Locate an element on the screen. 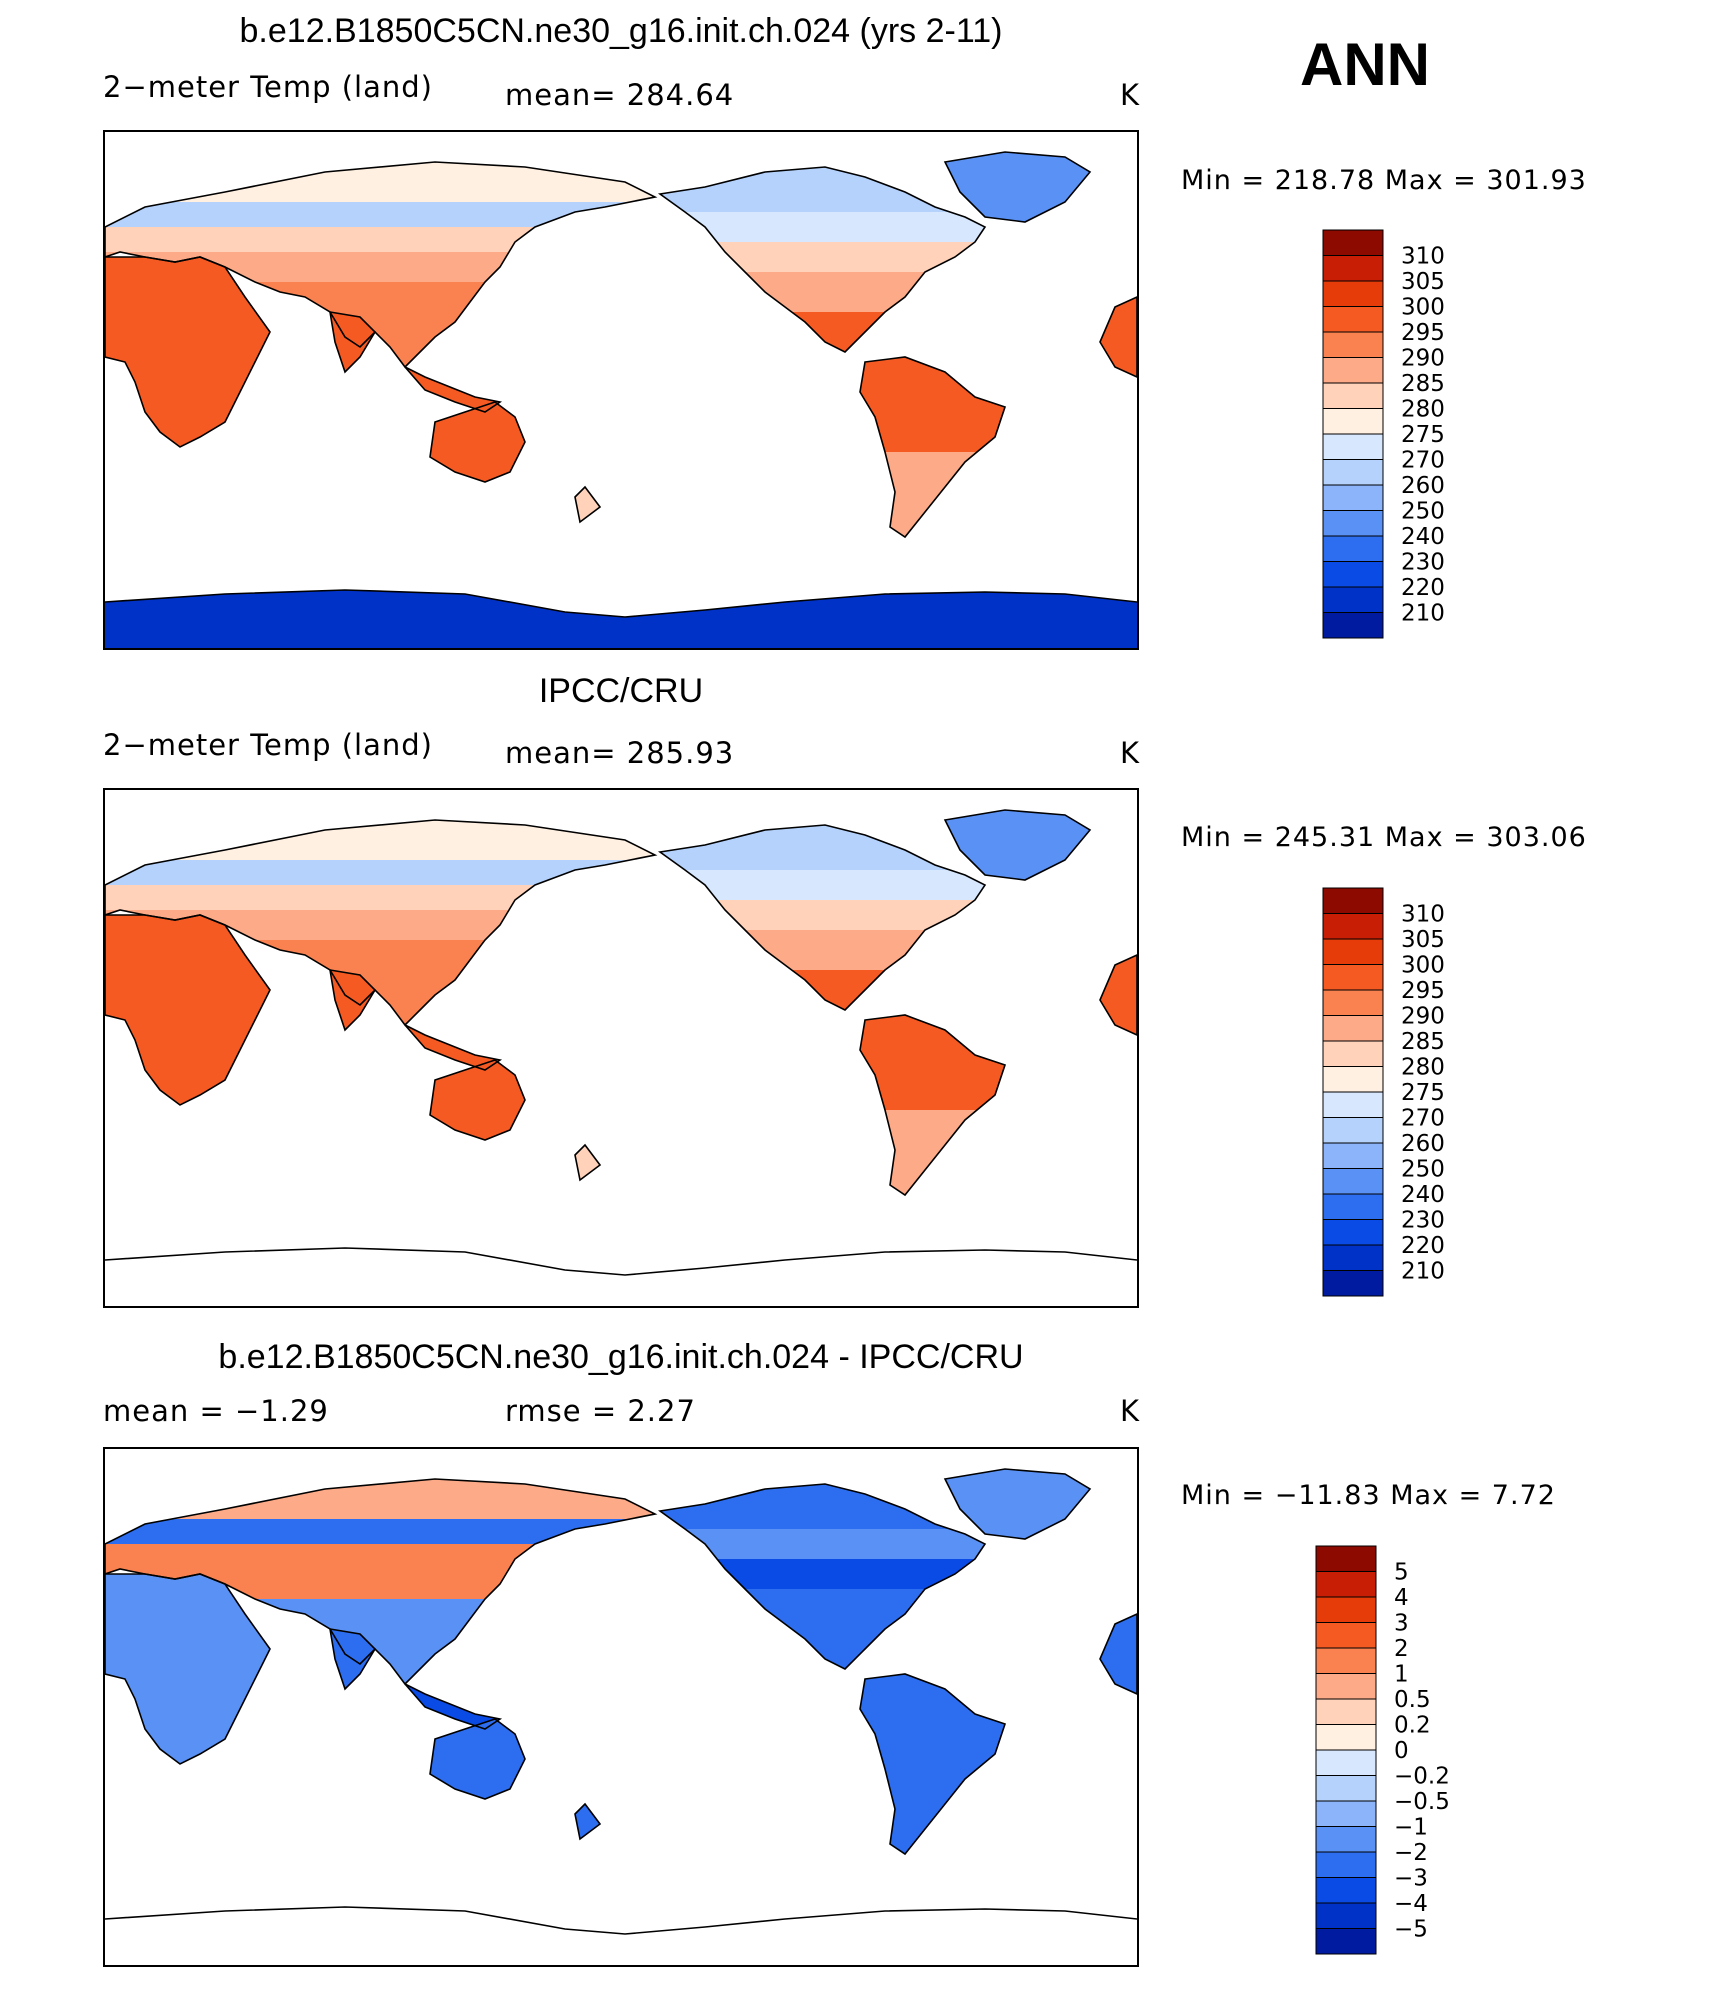 The width and height of the screenshot is (1710, 1991). colorbar-tick-label: 0.2 is located at coordinates (1412, 1726).